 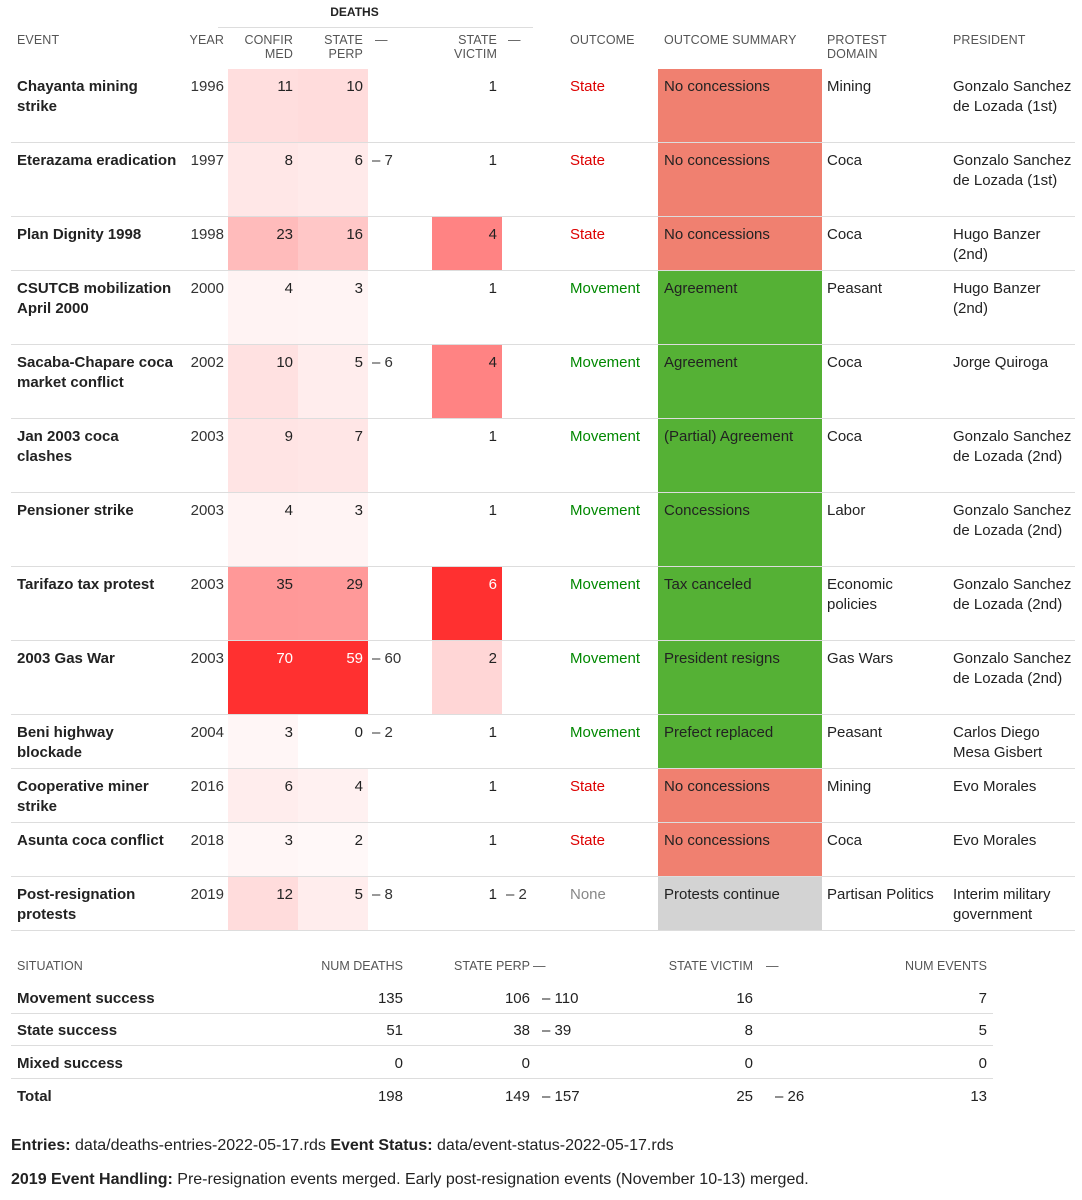 What do you see at coordinates (86, 998) in the screenshot?
I see `summary-situation: Movement success` at bounding box center [86, 998].